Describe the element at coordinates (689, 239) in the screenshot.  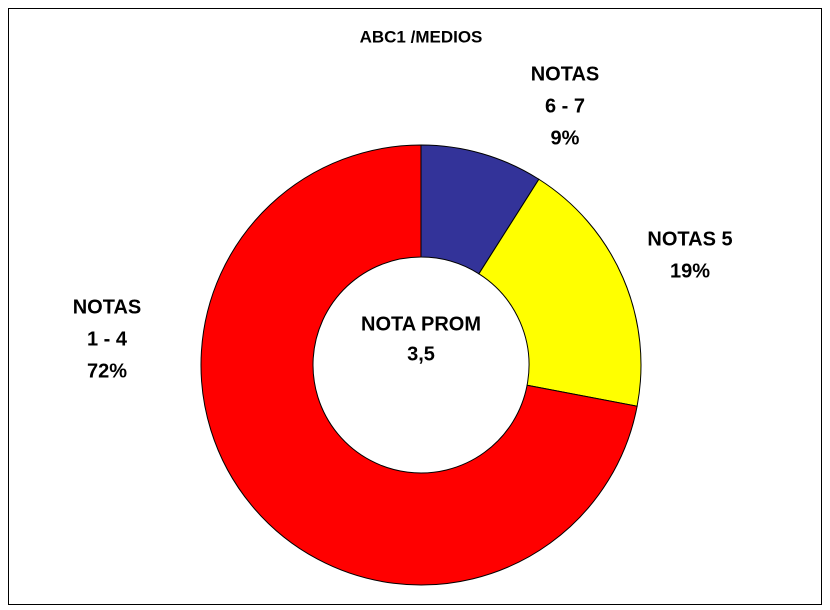
I see `slice-label: NOTAS 5` at that location.